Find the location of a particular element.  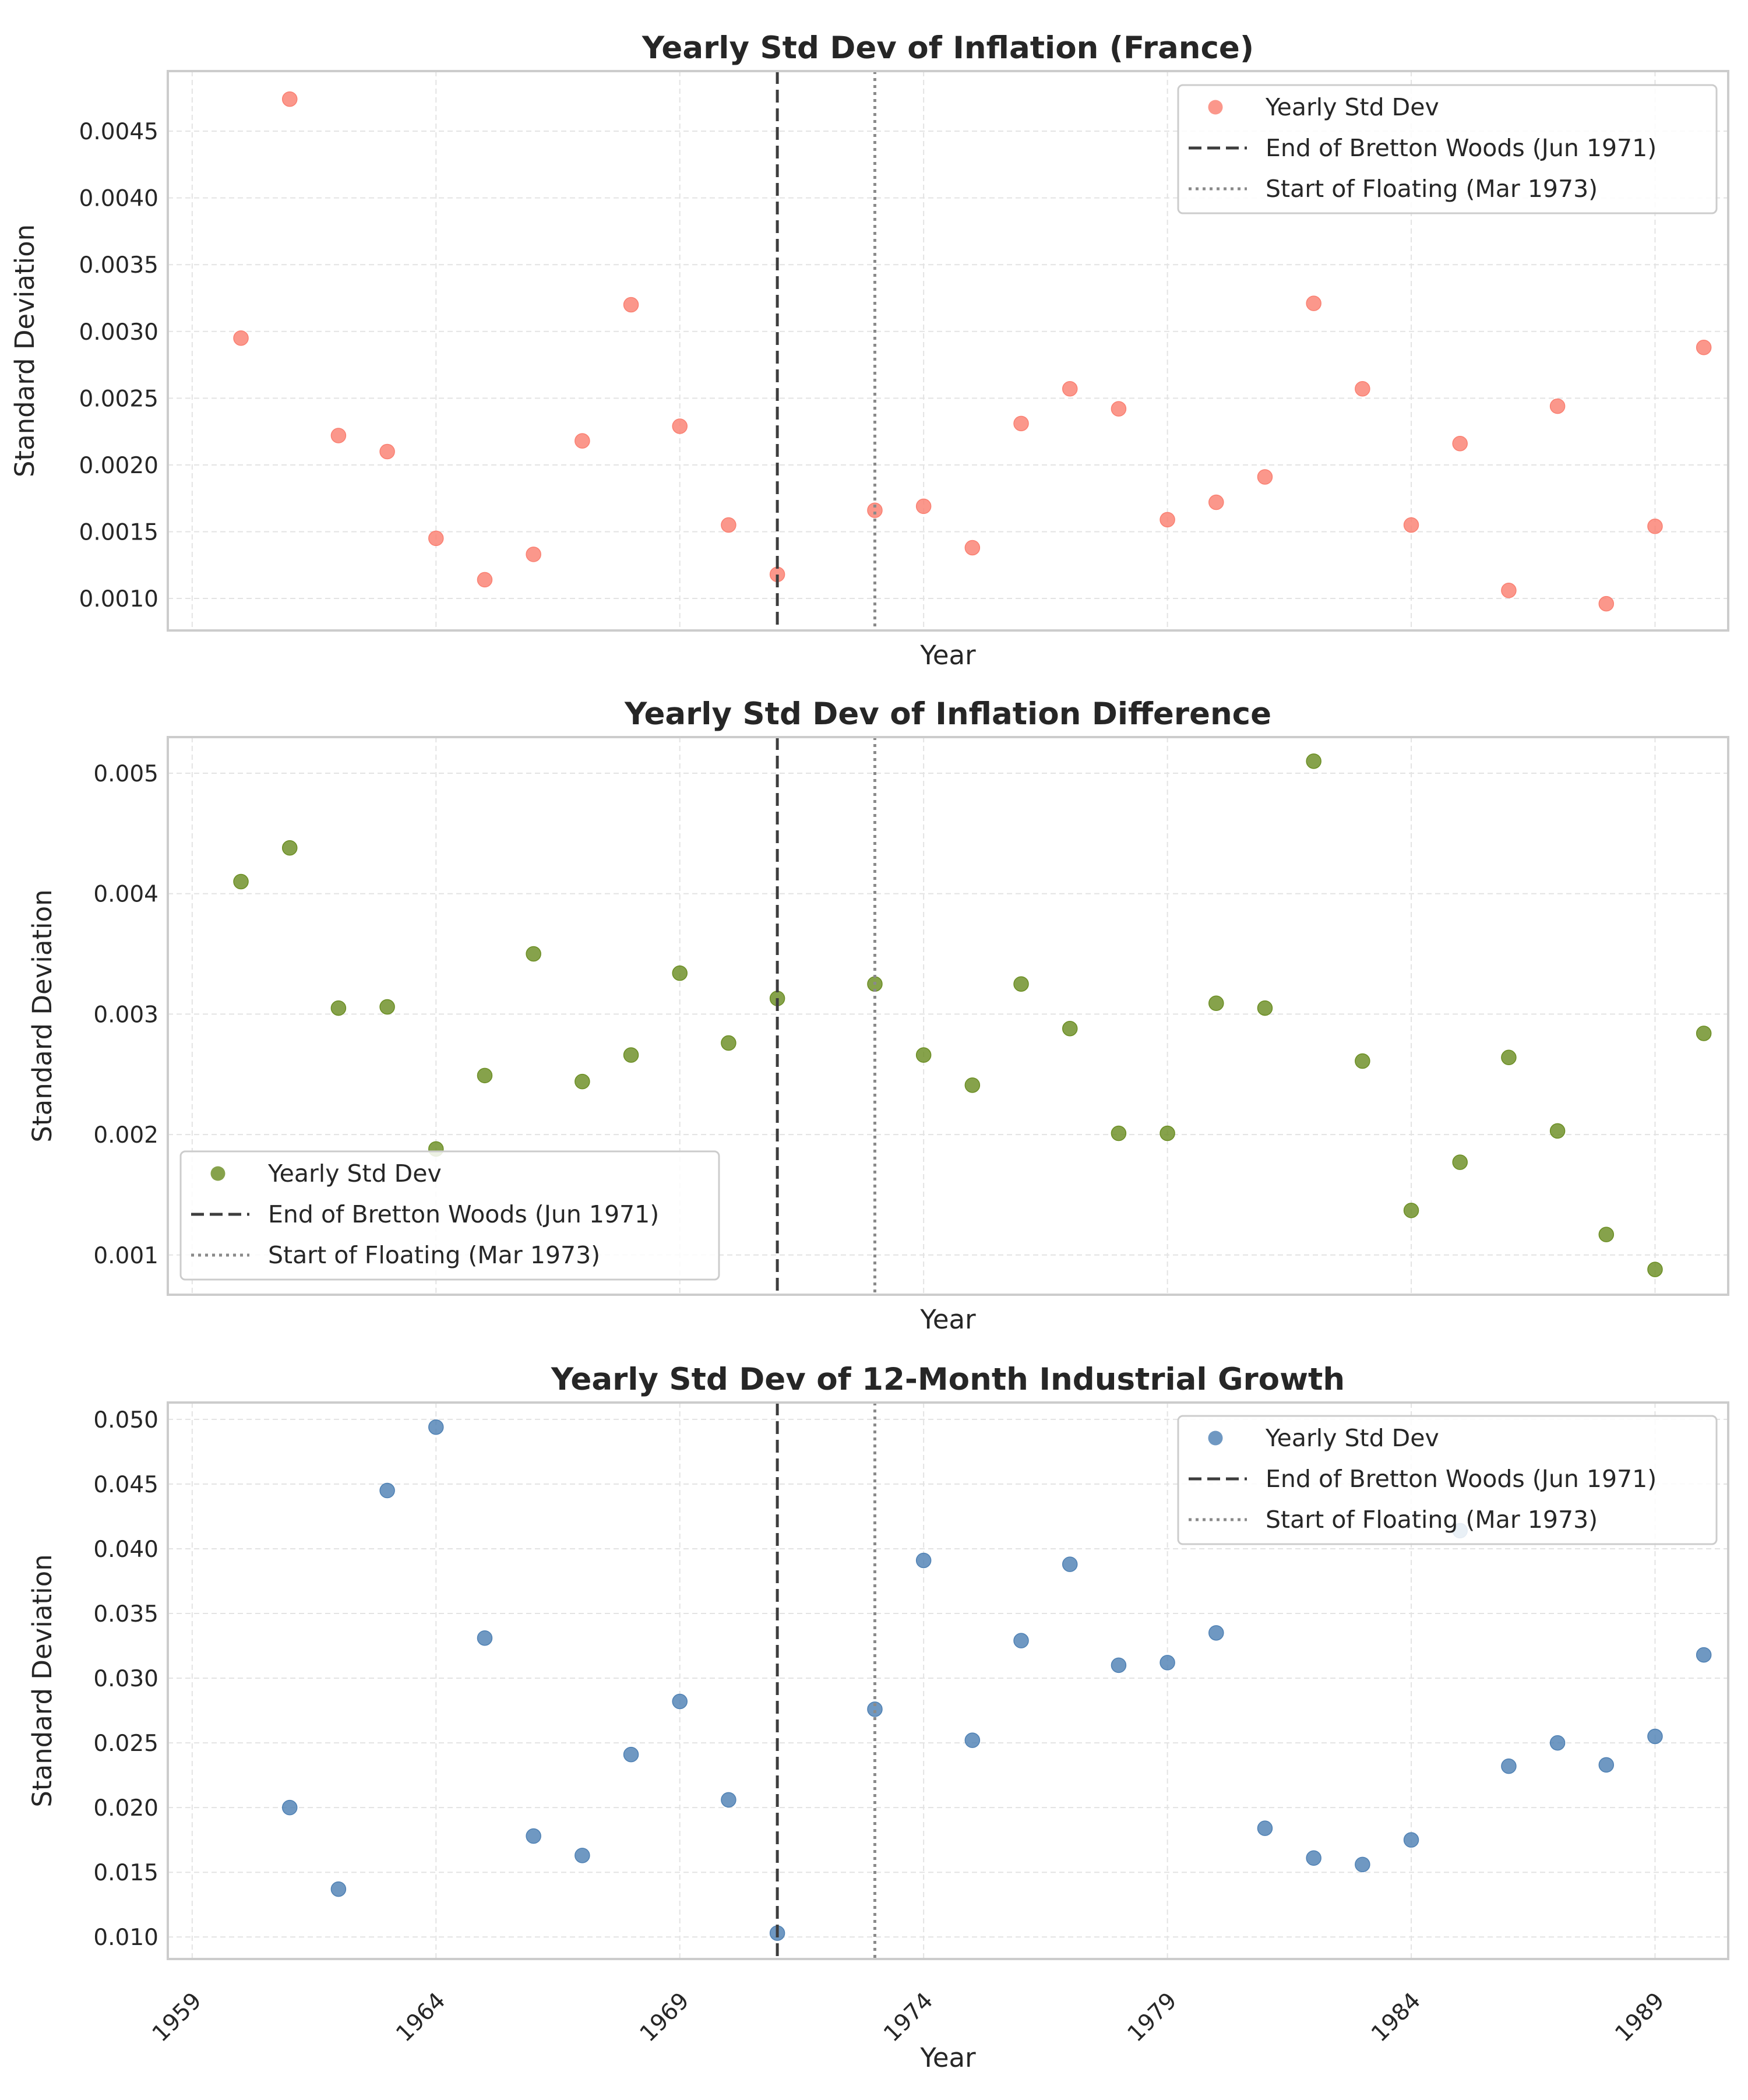

x-tick-label: 1989 is located at coordinates (1640, 2017).